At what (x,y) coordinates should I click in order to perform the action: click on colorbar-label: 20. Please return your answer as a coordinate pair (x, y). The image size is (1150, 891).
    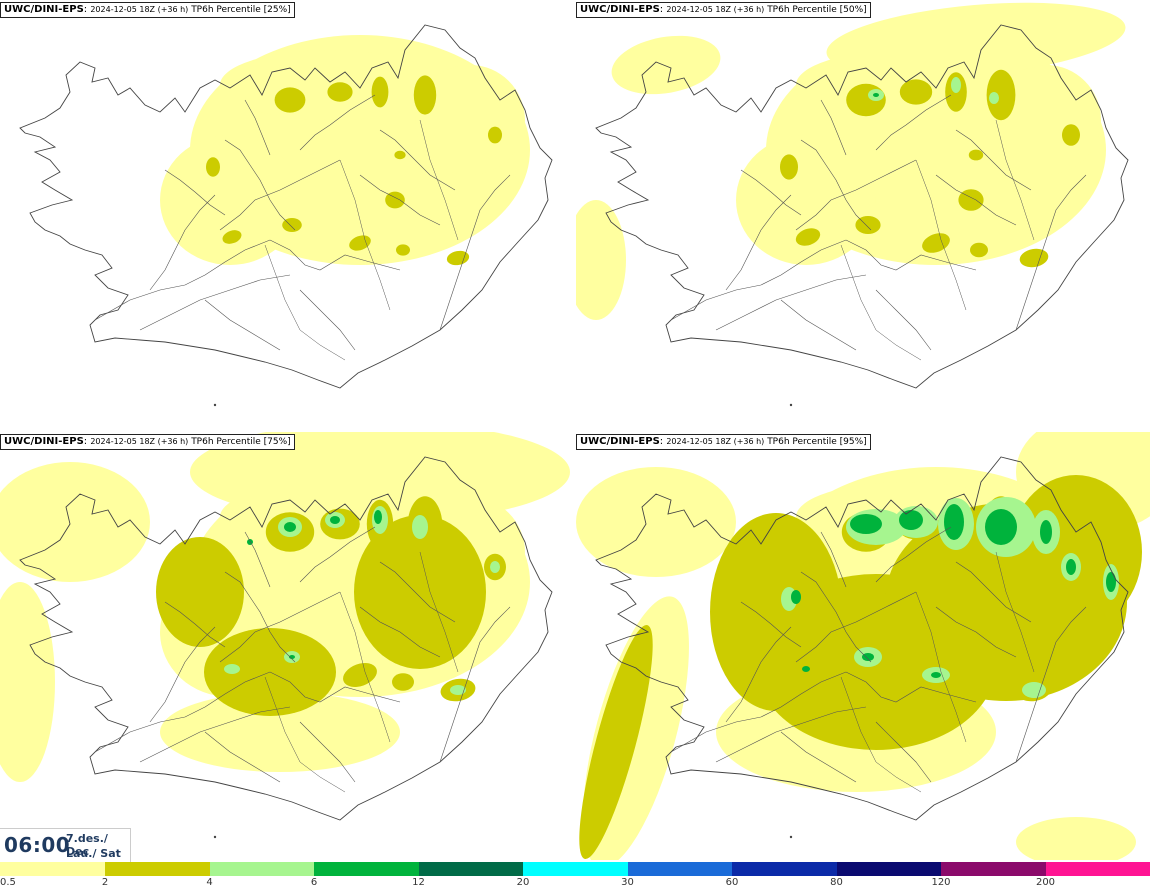
    Looking at the image, I should click on (523, 882).